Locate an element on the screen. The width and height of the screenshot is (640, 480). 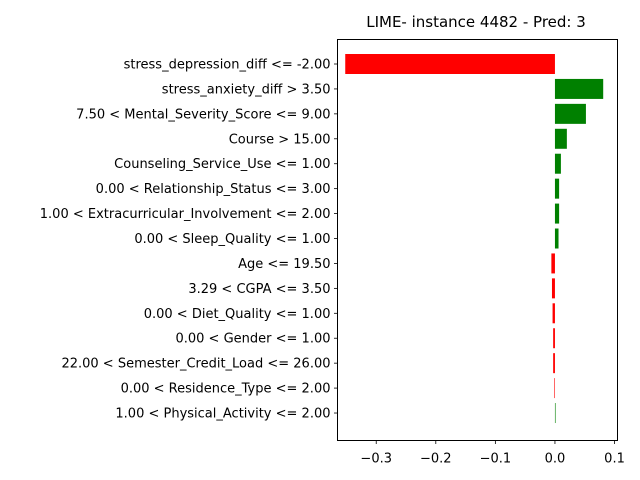
y-label-5: 0.00 < Relationship_Status <= 3.00 is located at coordinates (213, 189).